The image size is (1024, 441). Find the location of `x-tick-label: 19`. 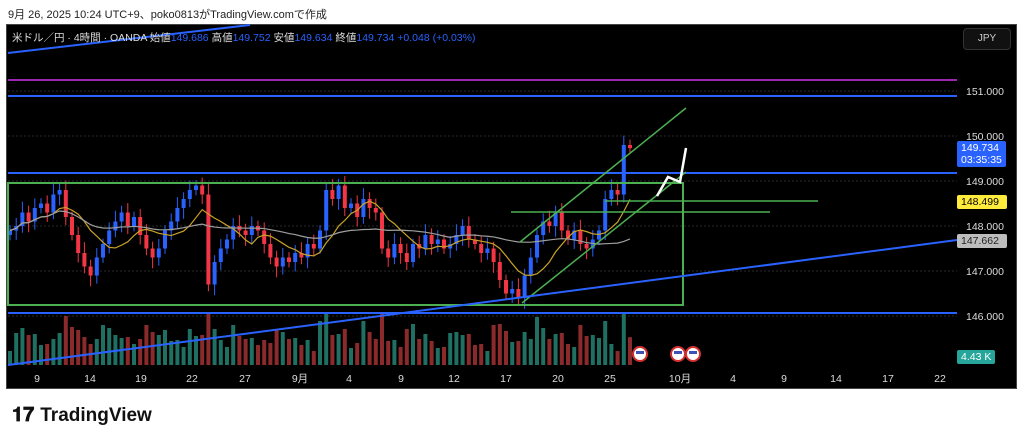

x-tick-label: 19 is located at coordinates (141, 379).